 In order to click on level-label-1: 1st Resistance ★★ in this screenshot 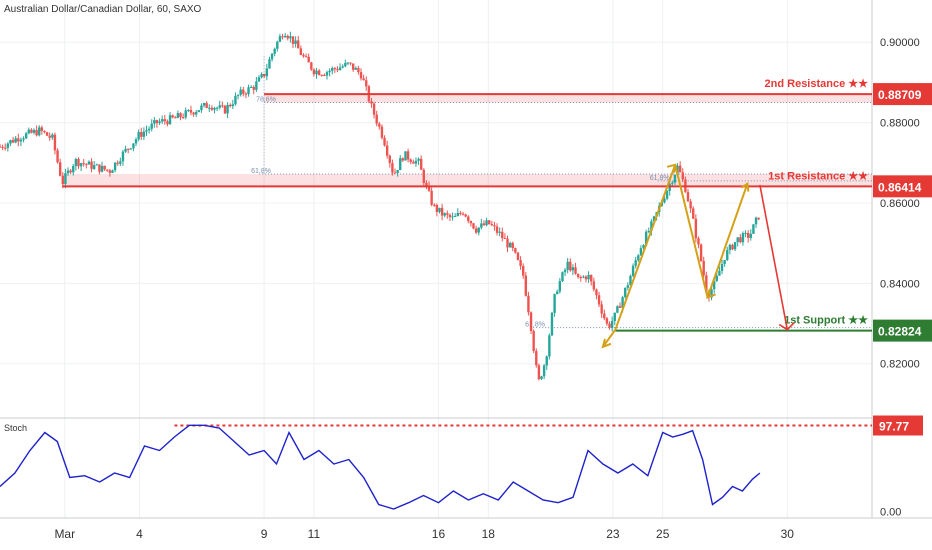, I will do `click(818, 176)`.